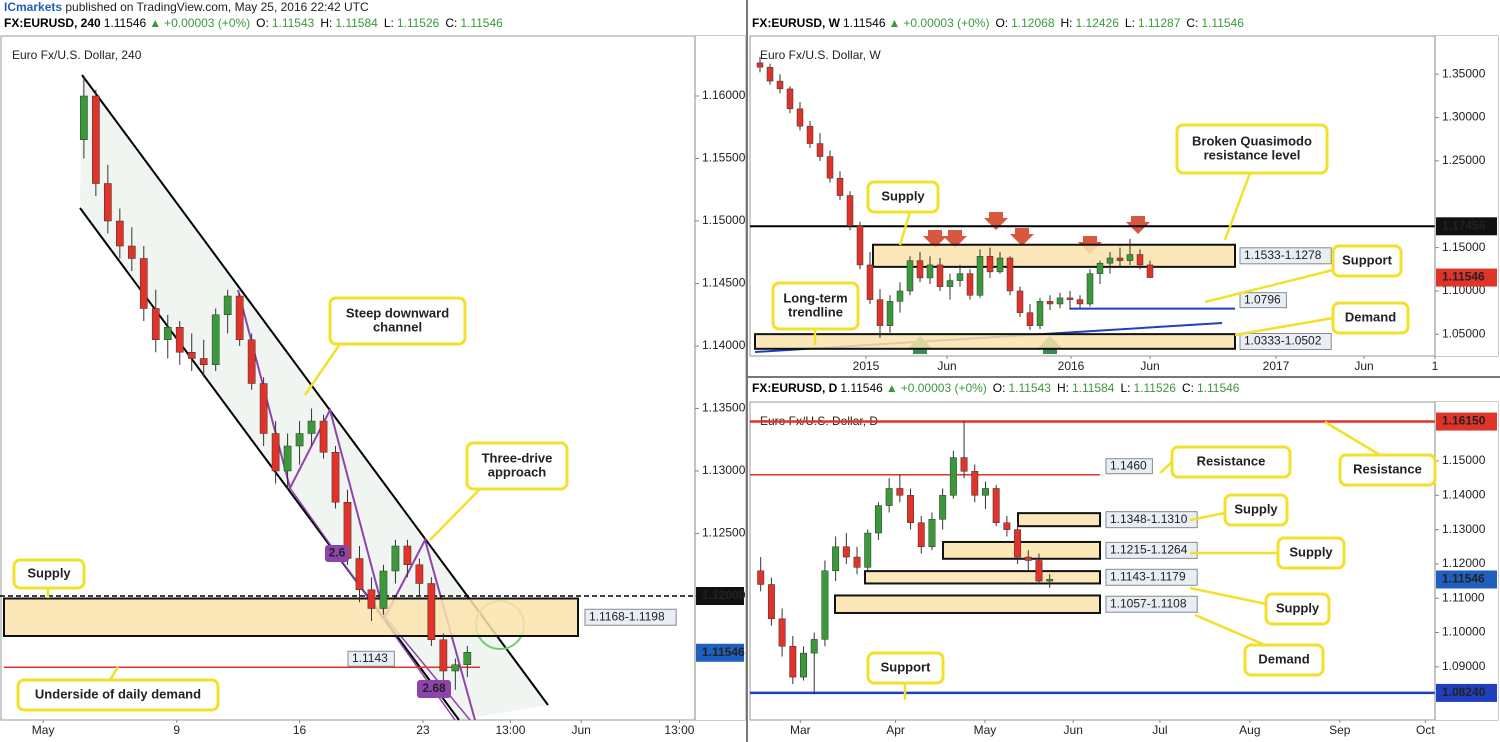  Describe the element at coordinates (815, 311) in the screenshot. I see `note-text: trendline` at that location.